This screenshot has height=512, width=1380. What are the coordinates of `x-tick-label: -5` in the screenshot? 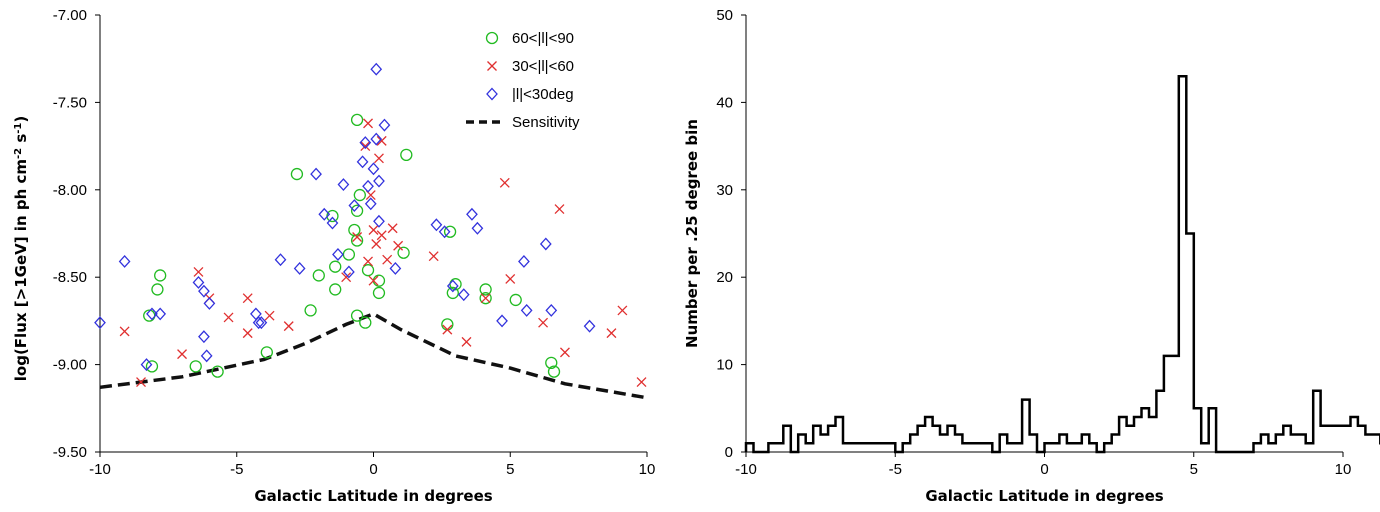 It's located at (895, 469).